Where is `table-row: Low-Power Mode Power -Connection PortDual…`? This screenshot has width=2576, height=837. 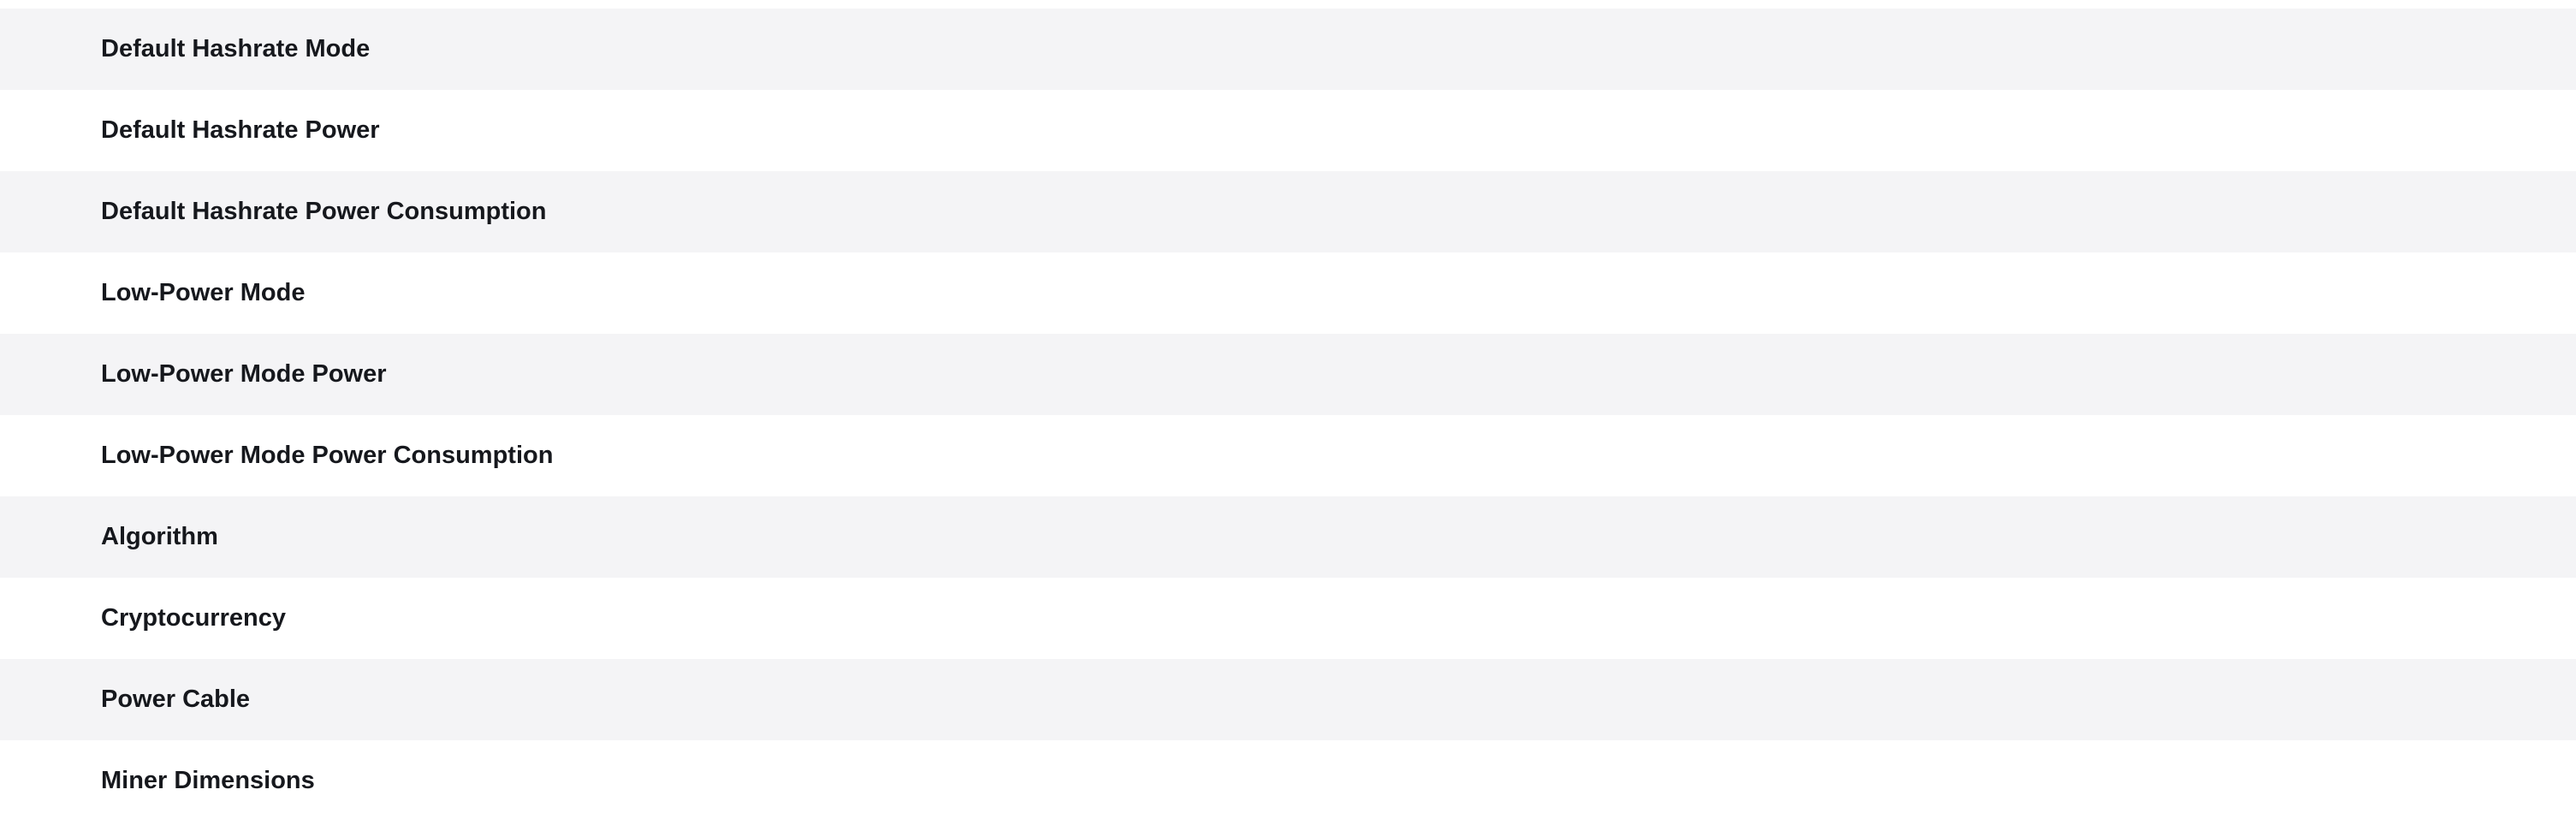 table-row: Low-Power Mode Power -Connection PortDual… is located at coordinates (1288, 374).